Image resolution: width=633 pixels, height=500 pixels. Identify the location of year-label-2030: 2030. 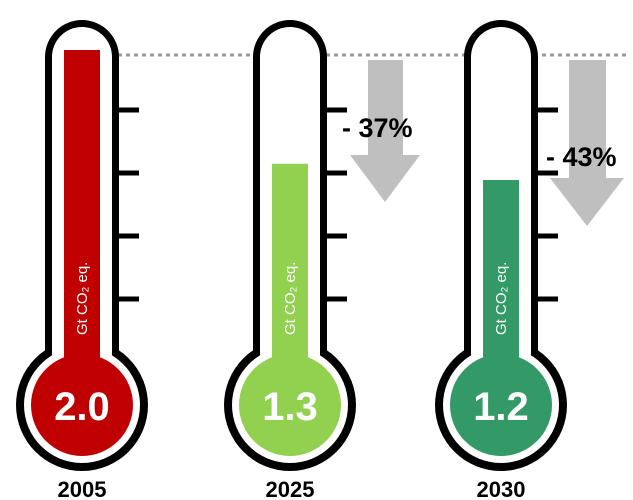
(501, 488).